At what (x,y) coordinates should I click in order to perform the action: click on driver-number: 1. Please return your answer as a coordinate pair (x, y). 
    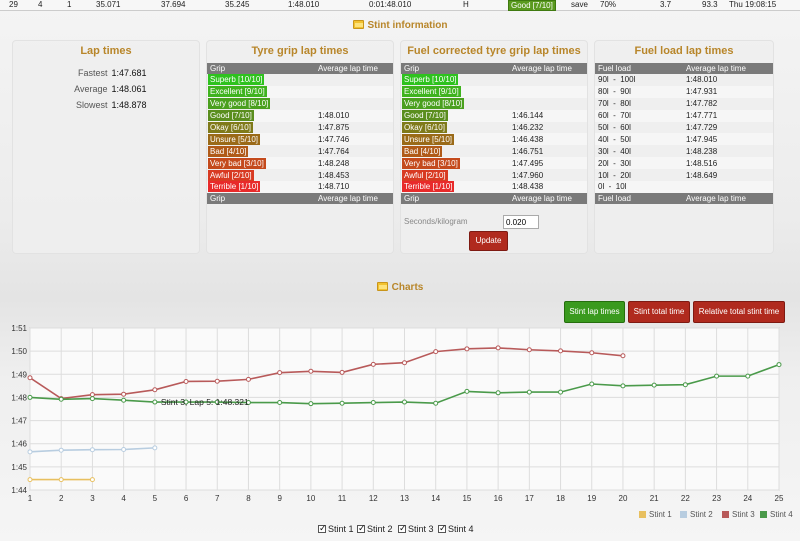
    Looking at the image, I should click on (69, 4).